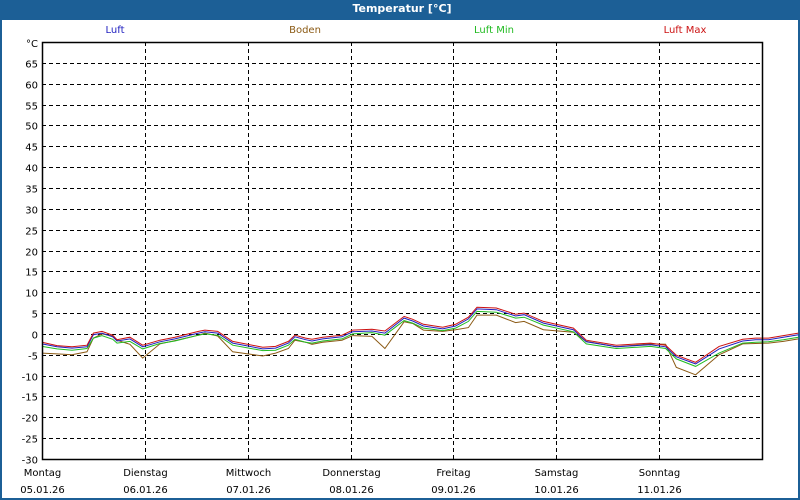 This screenshot has height=500, width=800. What do you see at coordinates (557, 473) in the screenshot?
I see `x-day-label: Samstag` at bounding box center [557, 473].